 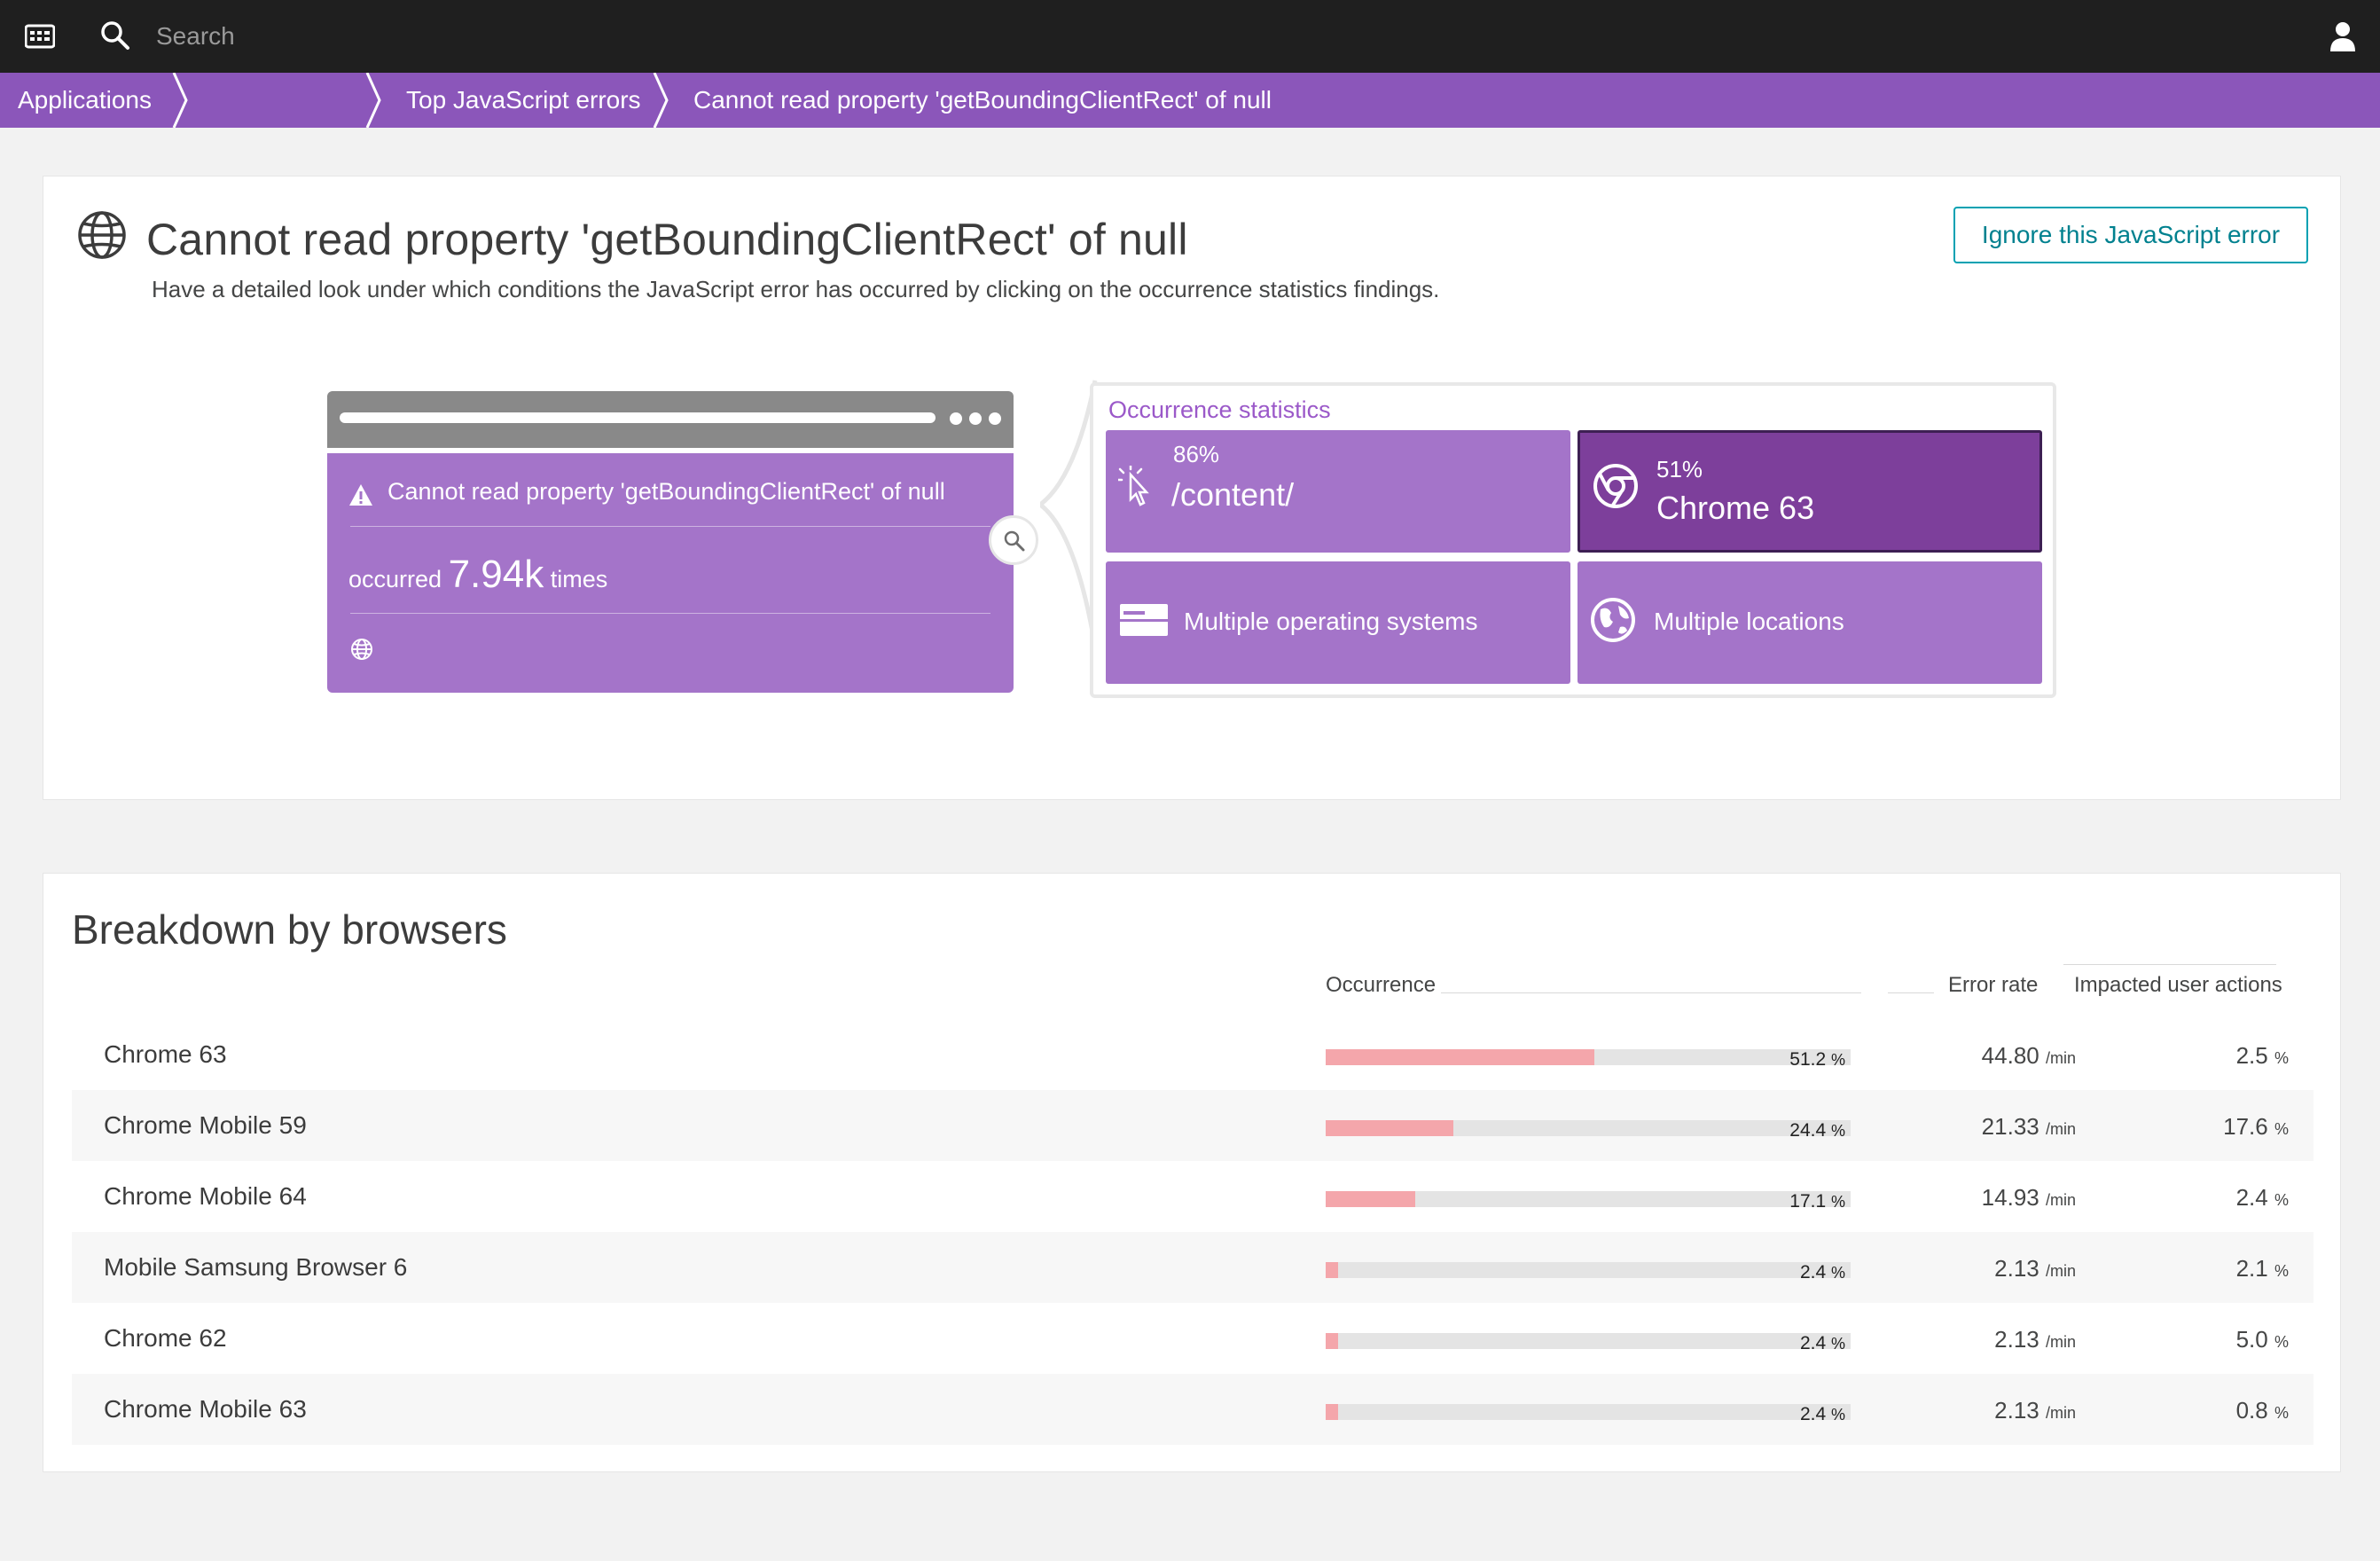 What do you see at coordinates (1192, 1196) in the screenshot?
I see `table-row: Chrome Mobile 64 17.1 % 14.93 /min 2.4 %` at bounding box center [1192, 1196].